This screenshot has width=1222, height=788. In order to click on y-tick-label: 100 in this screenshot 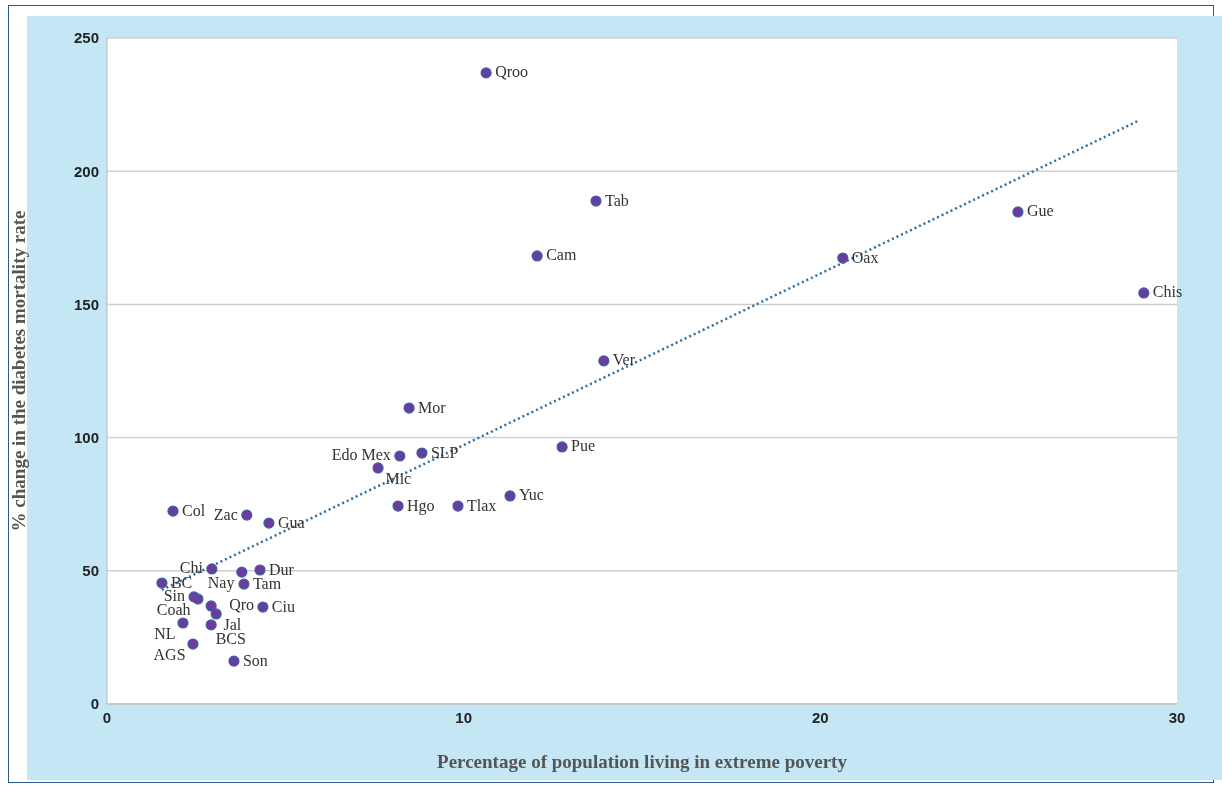, I will do `click(86, 437)`.